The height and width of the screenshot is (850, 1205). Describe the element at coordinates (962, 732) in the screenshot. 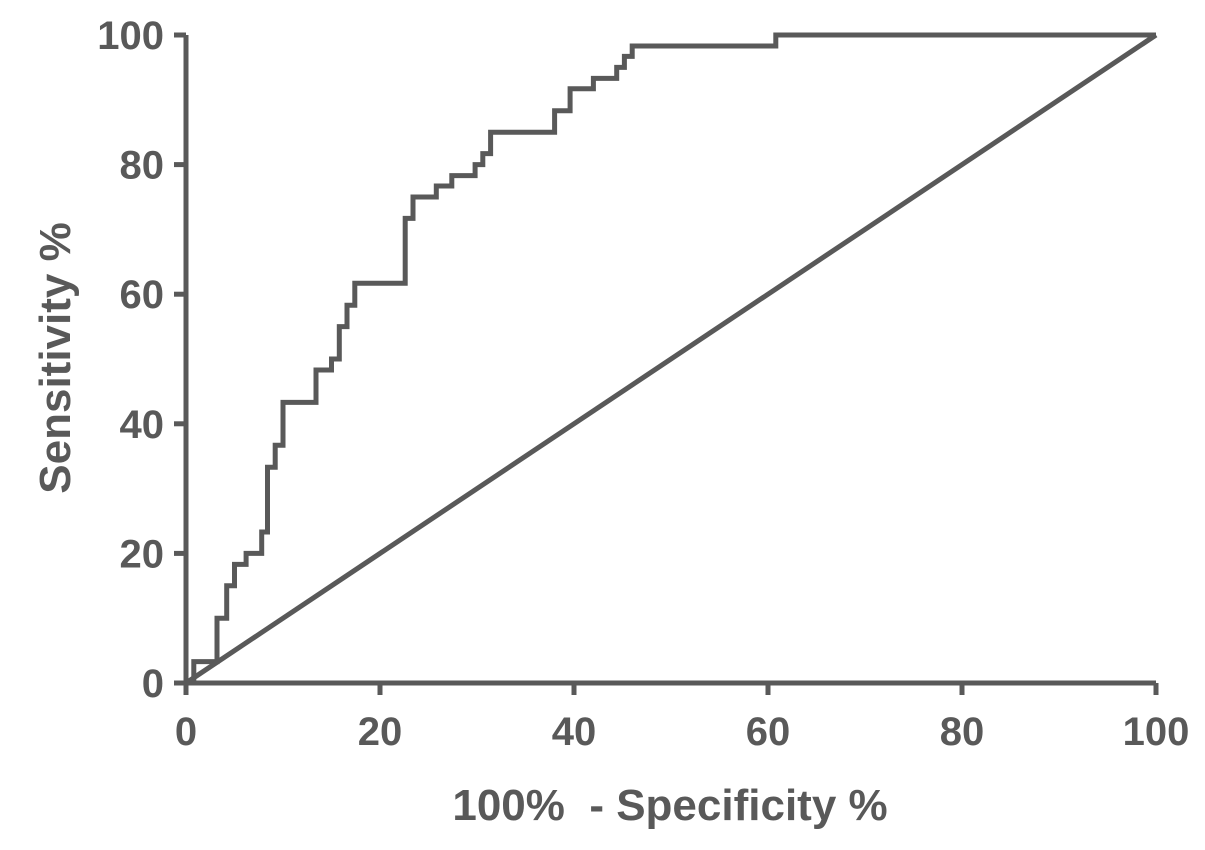

I see `x-tick-label: 80` at that location.